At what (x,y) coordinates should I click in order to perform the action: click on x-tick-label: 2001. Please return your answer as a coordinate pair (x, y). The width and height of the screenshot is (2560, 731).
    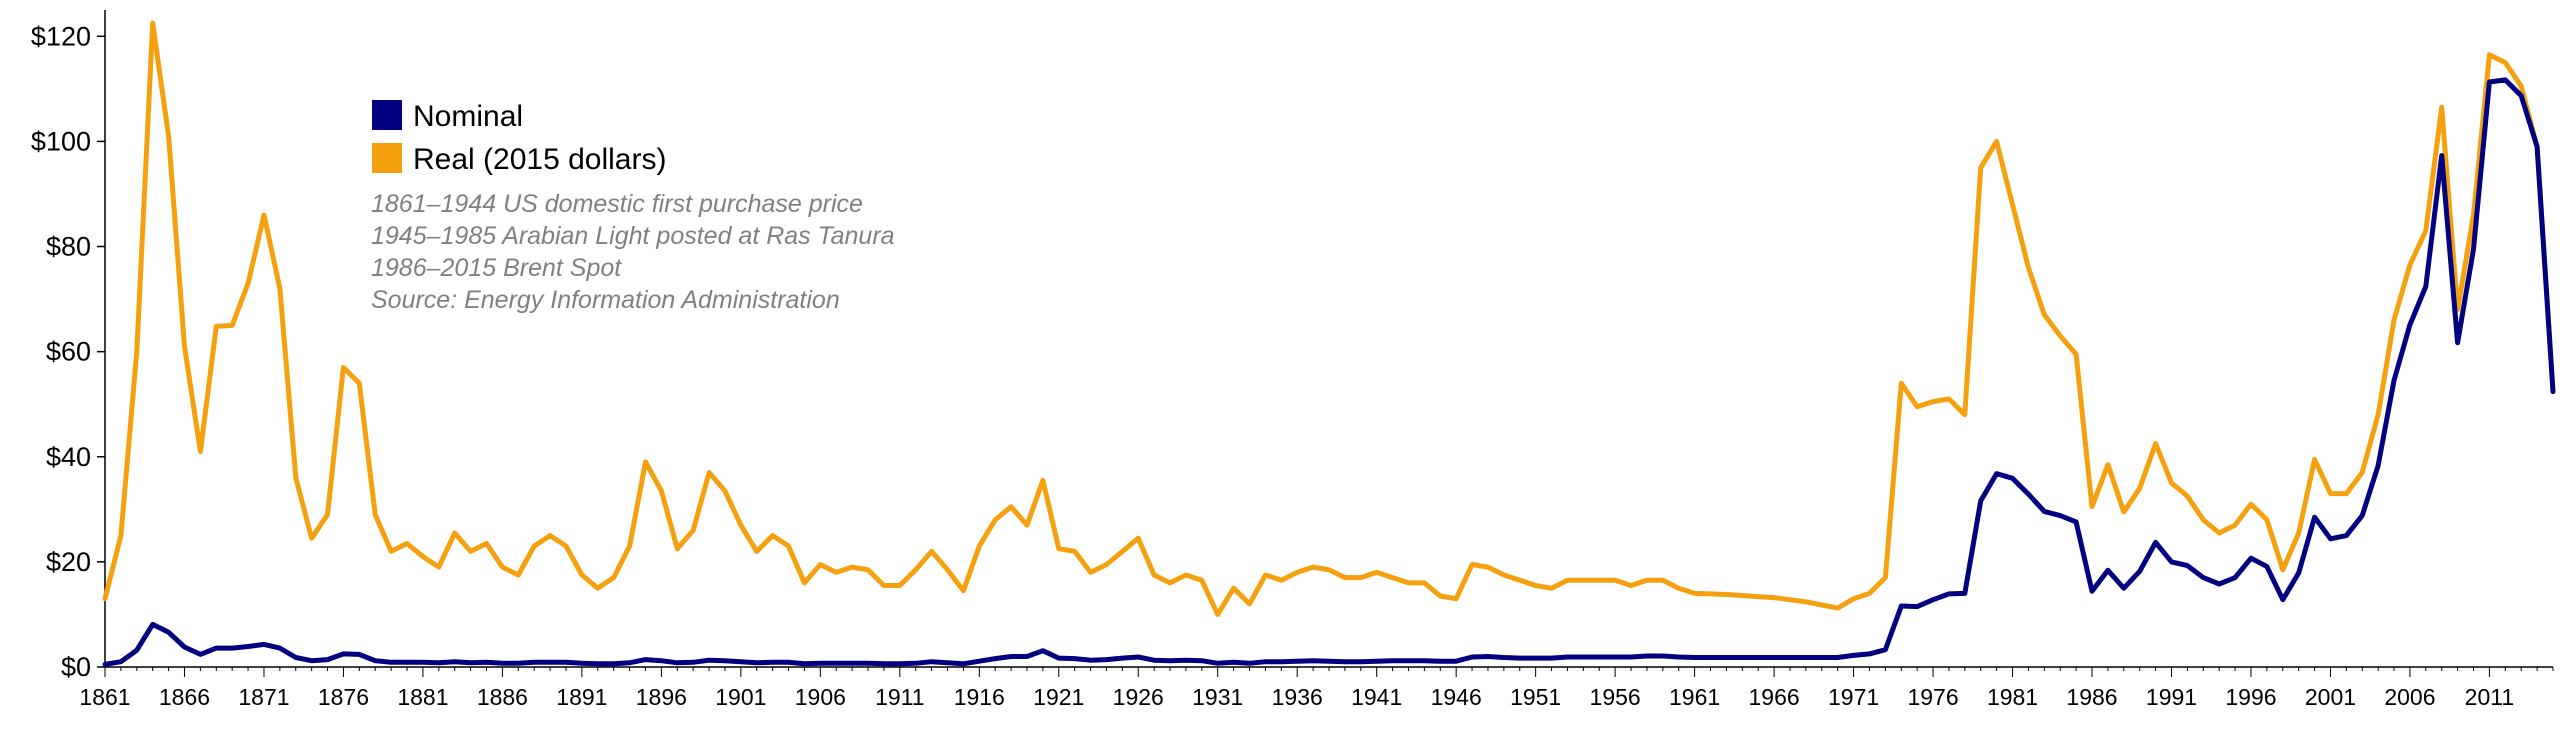
    Looking at the image, I should click on (2330, 697).